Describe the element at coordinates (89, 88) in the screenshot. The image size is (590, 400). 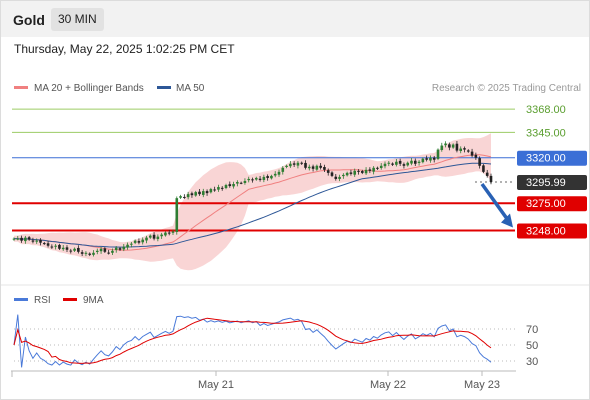
I see `ma20-legend-label: MA 20 + Bollinger Bands` at that location.